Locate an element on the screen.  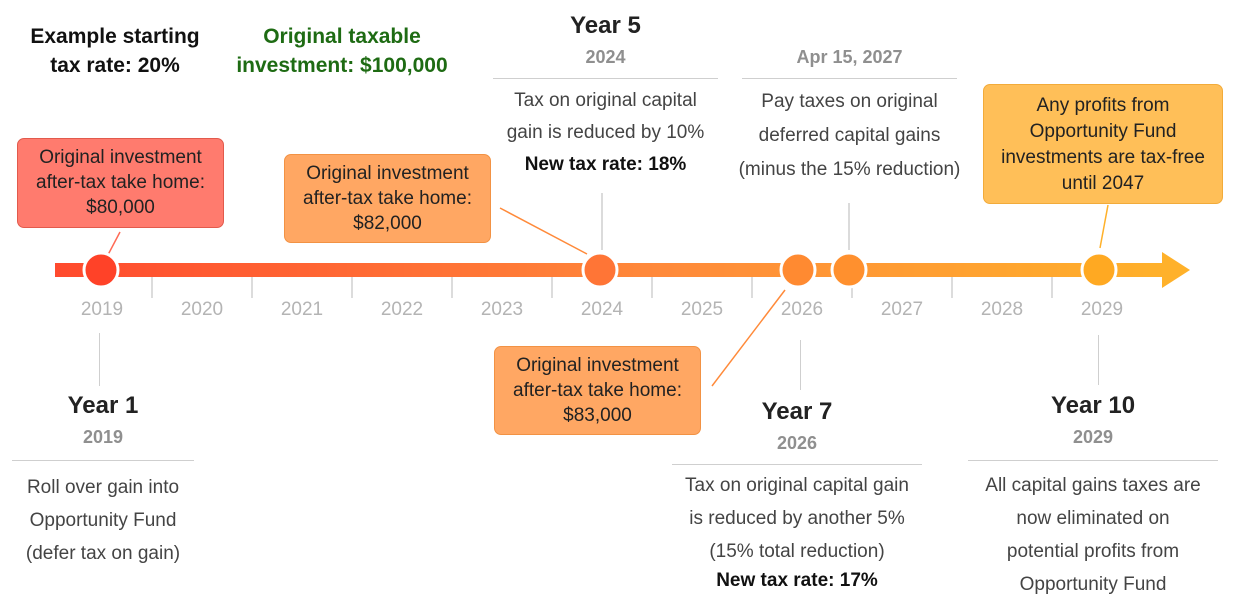
callout-80k-line2: after-tax take home: is located at coordinates (120, 182).